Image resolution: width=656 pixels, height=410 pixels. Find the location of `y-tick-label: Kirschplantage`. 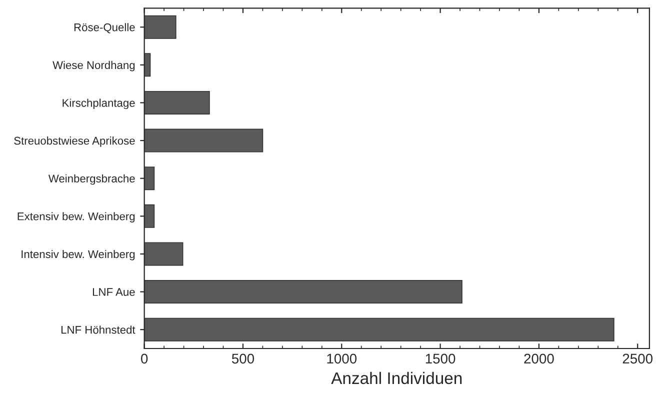

y-tick-label: Kirschplantage is located at coordinates (98, 104).